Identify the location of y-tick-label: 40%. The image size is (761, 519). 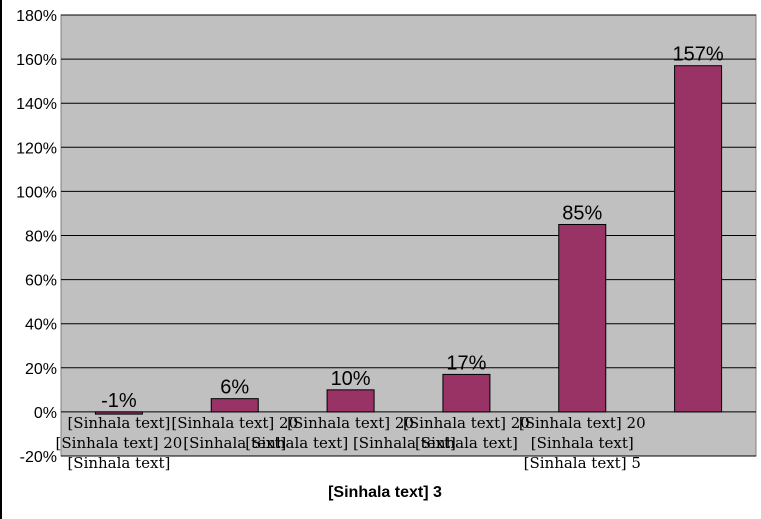
(41, 325).